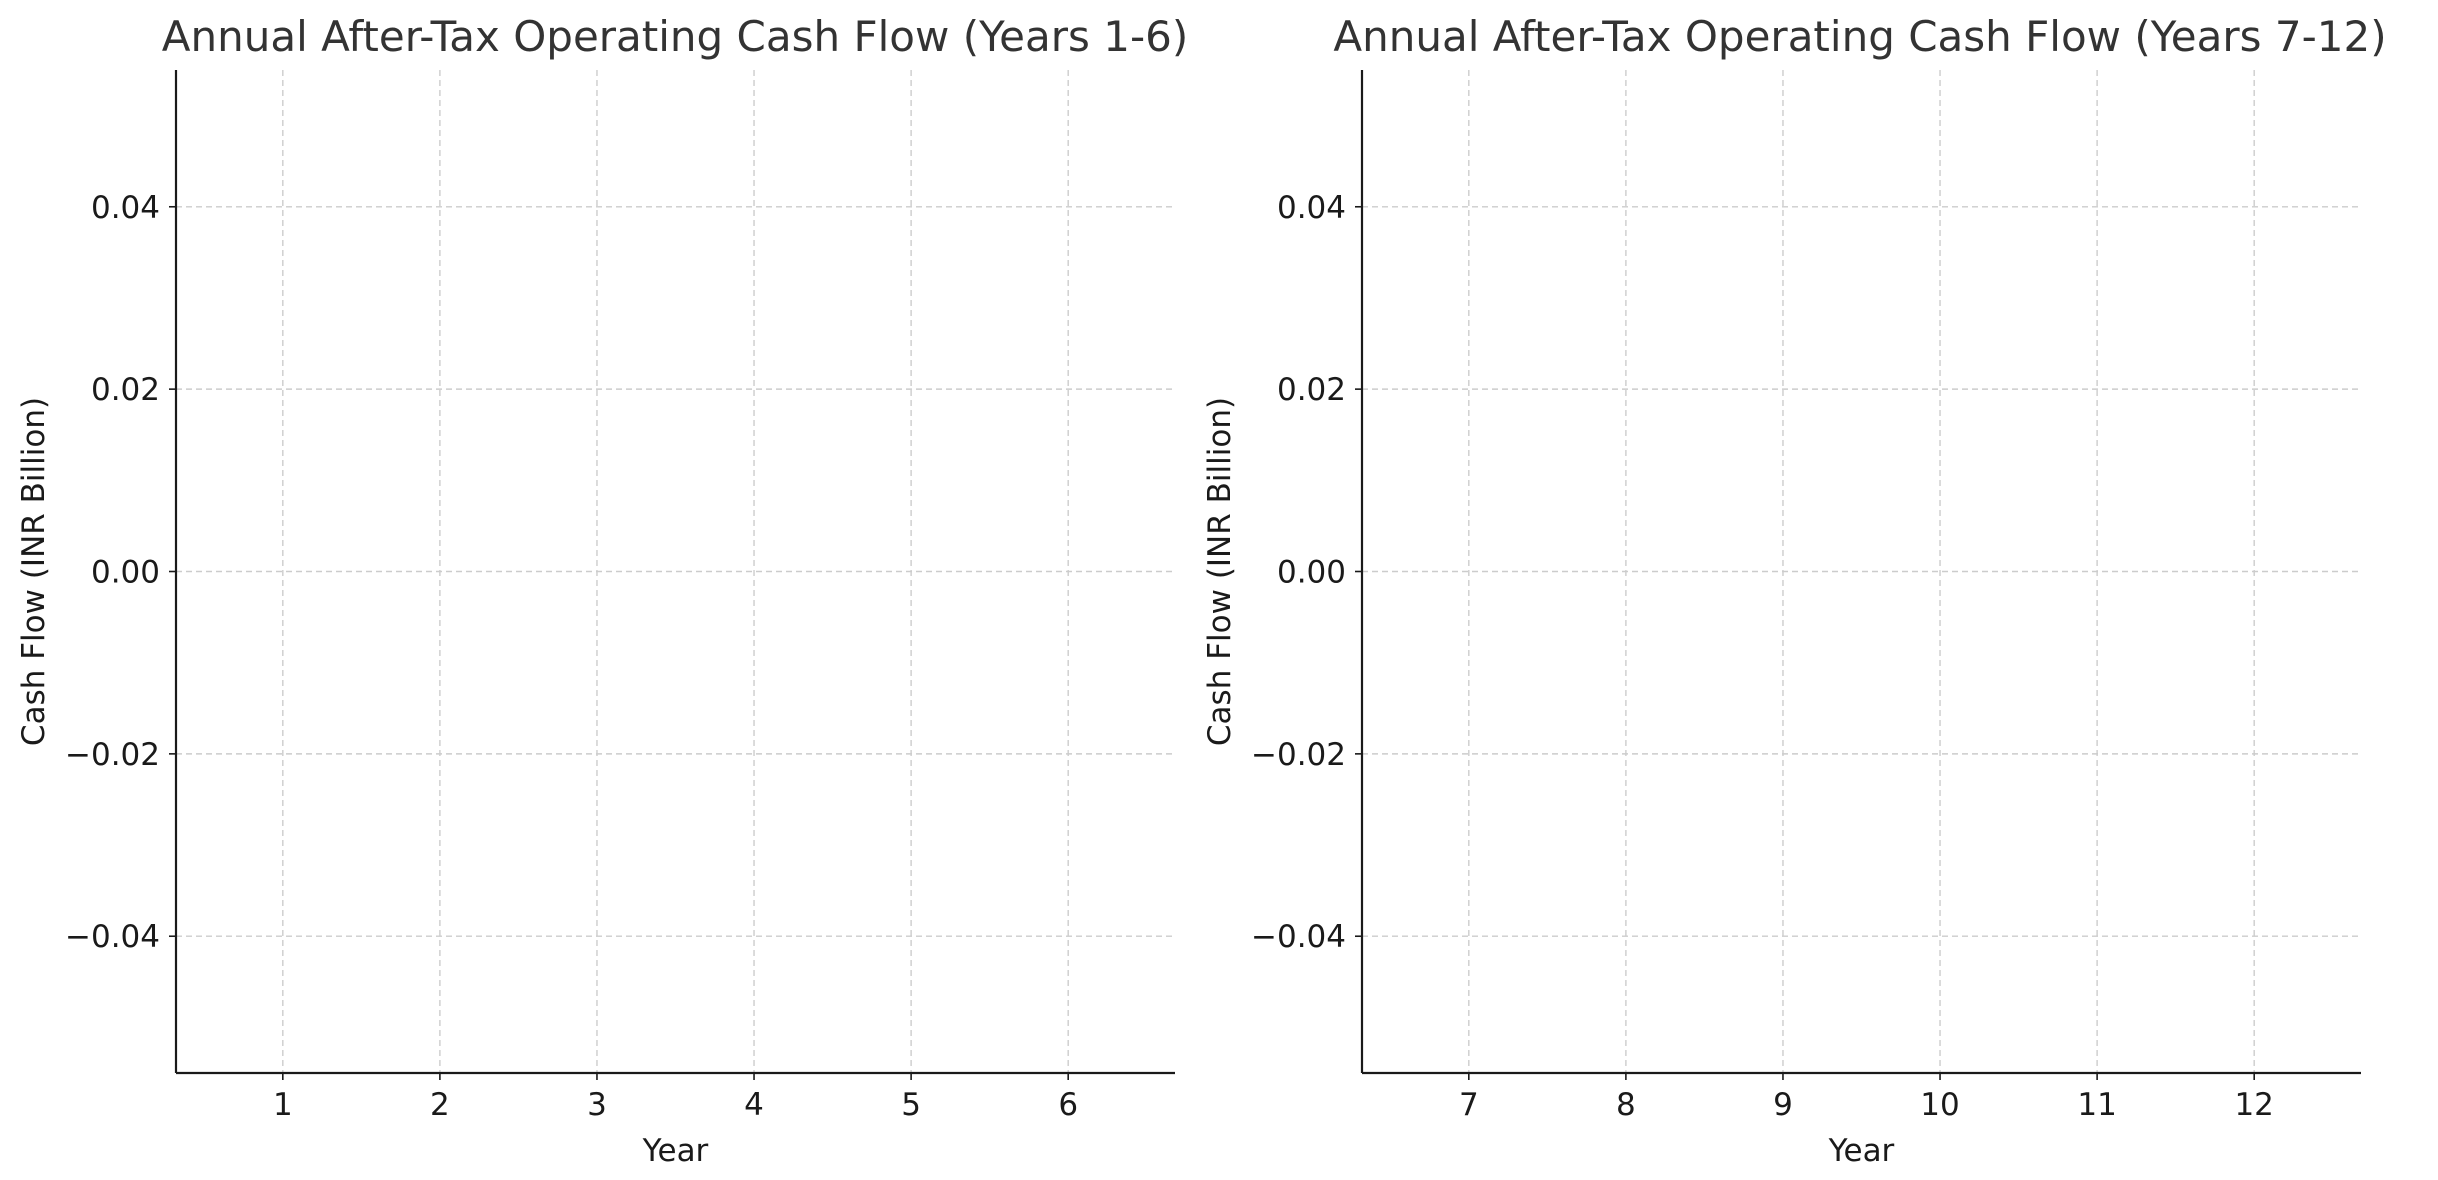  Describe the element at coordinates (2253, 1105) in the screenshot. I see `x-tick-label: 12` at that location.